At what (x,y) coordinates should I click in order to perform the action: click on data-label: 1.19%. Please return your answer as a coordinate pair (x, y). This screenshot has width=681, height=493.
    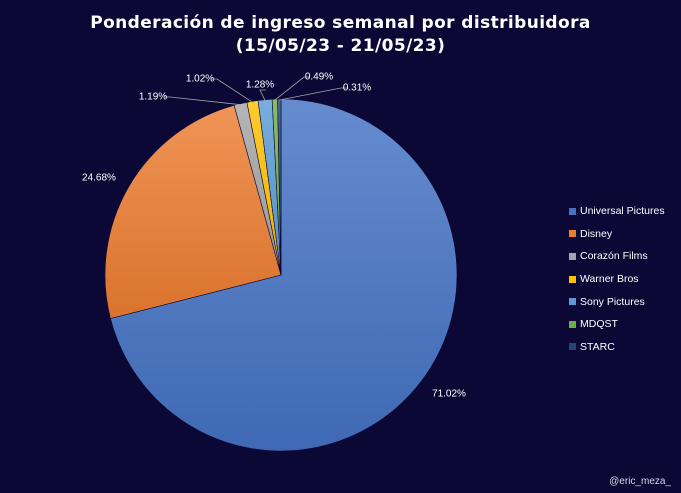
    Looking at the image, I should click on (153, 97).